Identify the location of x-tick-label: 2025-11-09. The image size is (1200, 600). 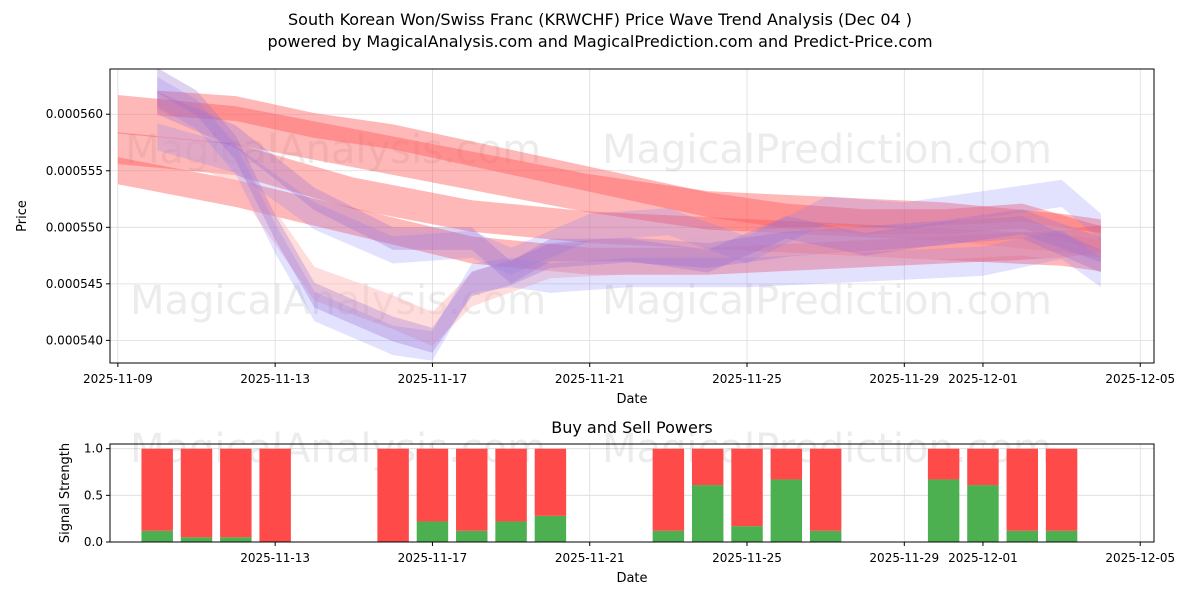
(118, 379).